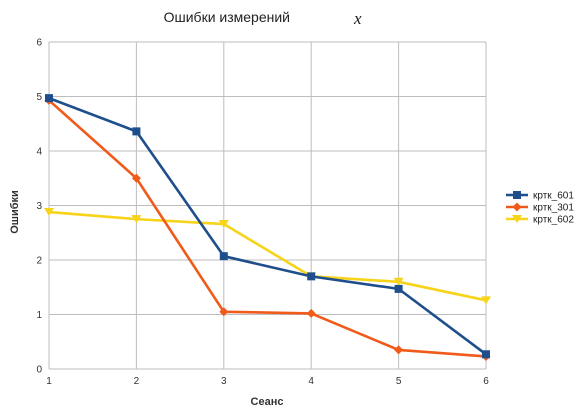 This screenshot has height=413, width=586. I want to click on legend-label: кртк_601, so click(553, 196).